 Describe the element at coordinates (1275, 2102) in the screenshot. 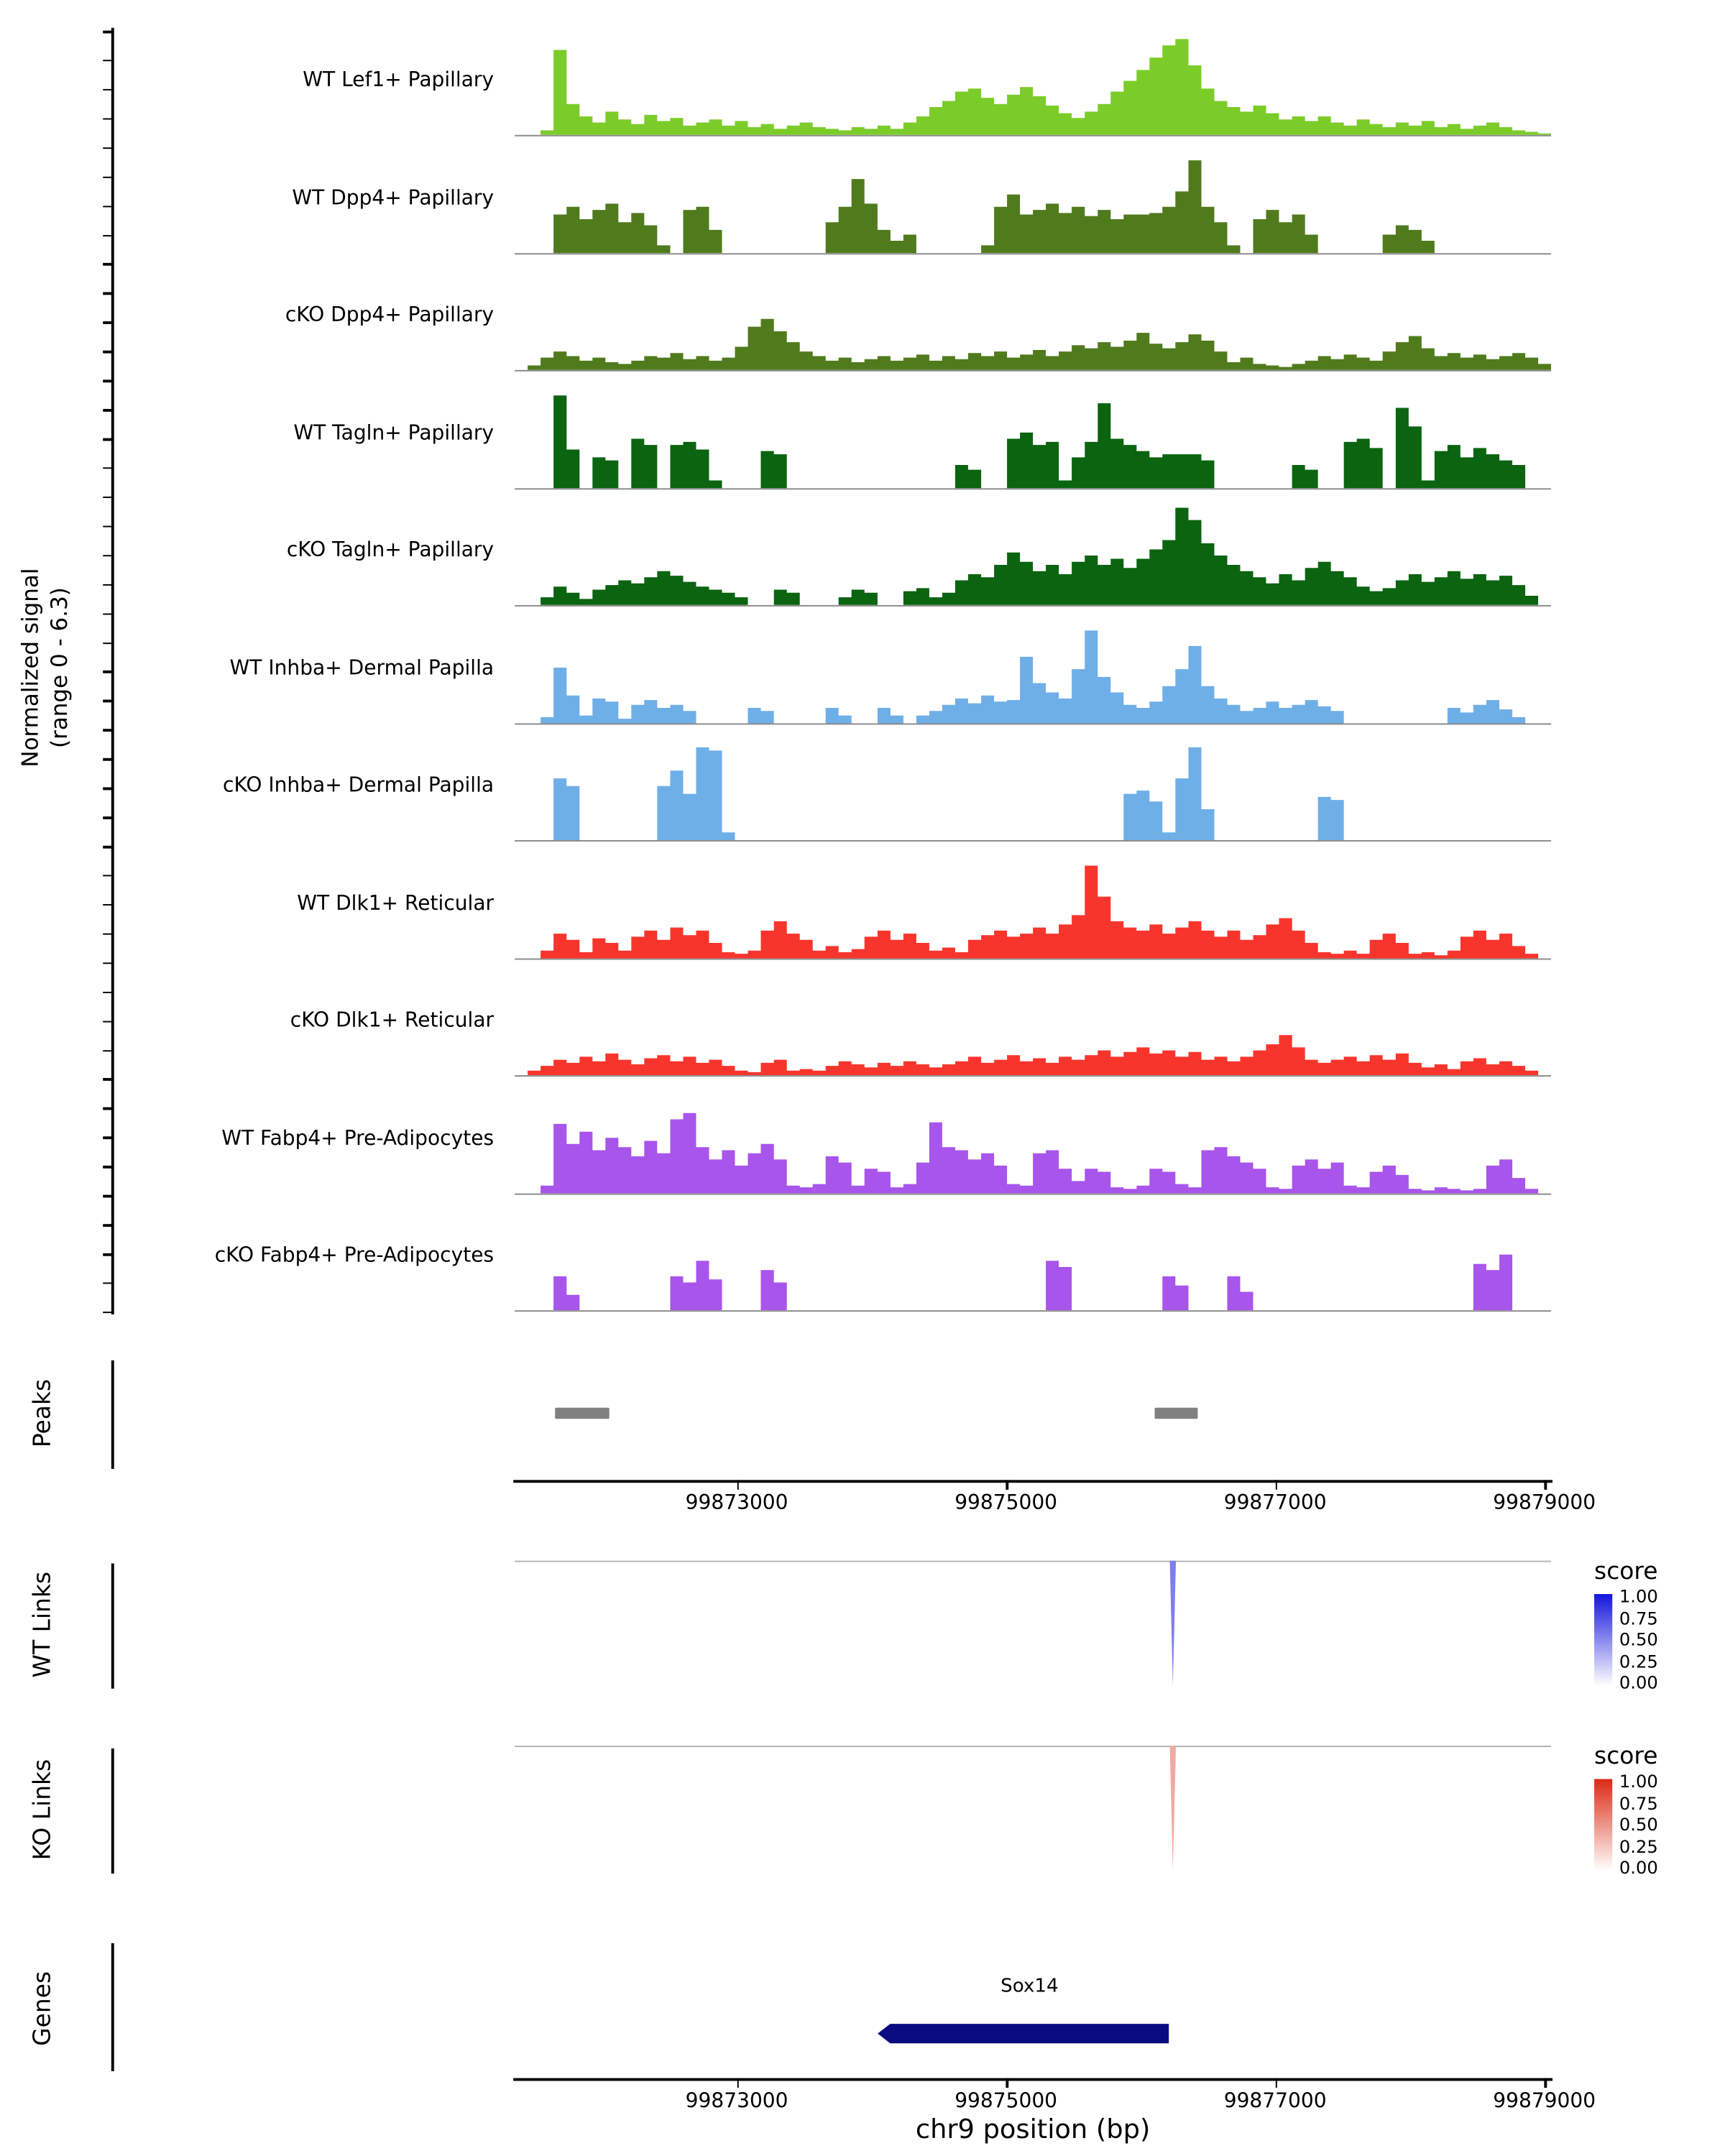

I see `x-axis-tick-label: 99877000` at that location.